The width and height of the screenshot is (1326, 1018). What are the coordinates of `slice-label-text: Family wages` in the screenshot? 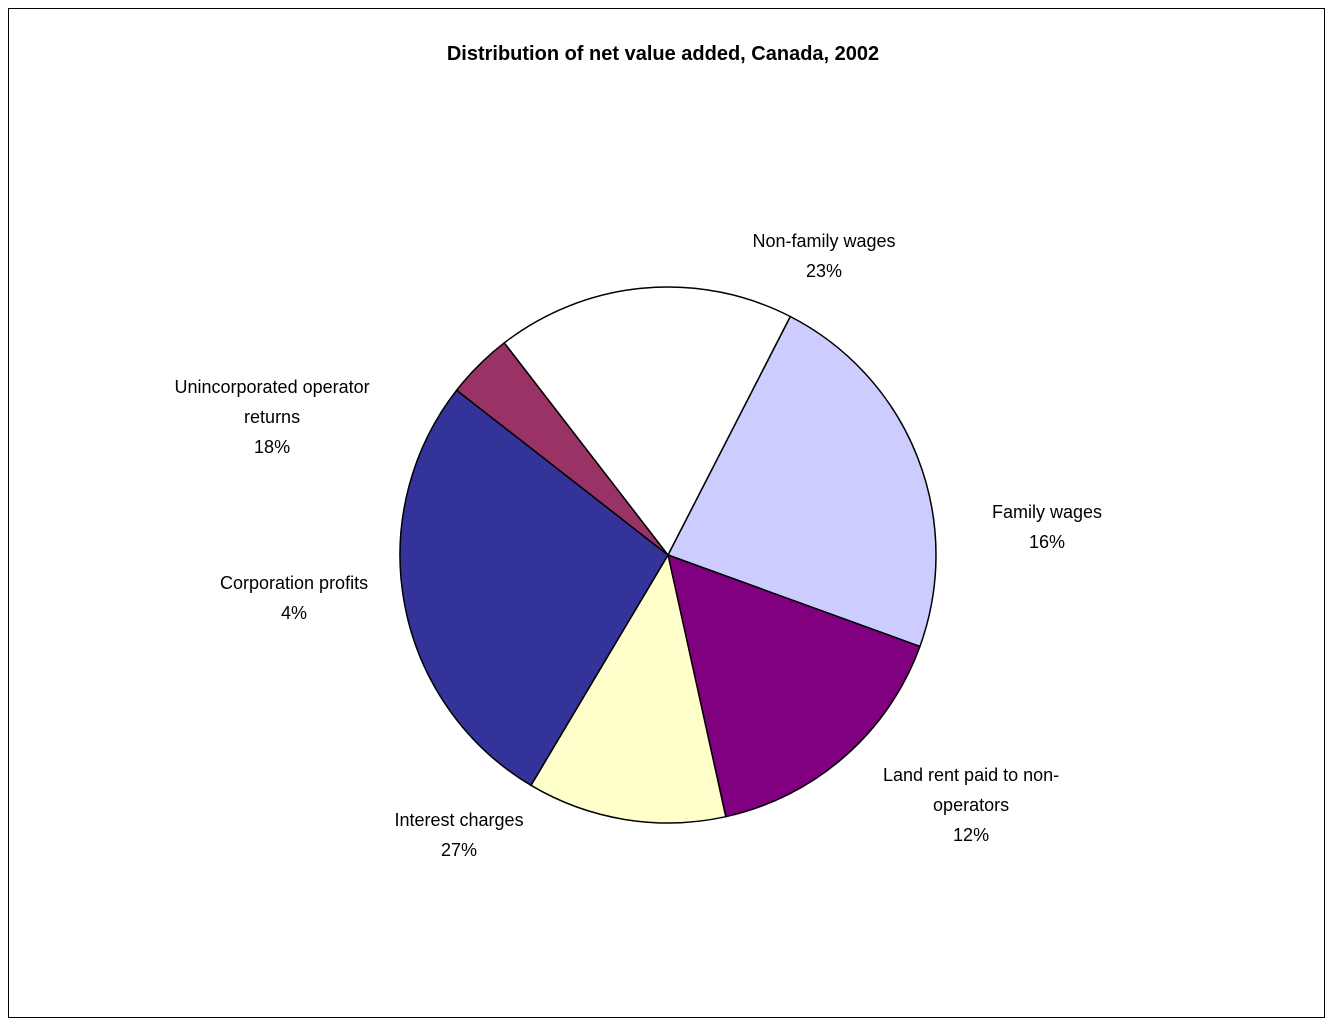 It's located at (1047, 512).